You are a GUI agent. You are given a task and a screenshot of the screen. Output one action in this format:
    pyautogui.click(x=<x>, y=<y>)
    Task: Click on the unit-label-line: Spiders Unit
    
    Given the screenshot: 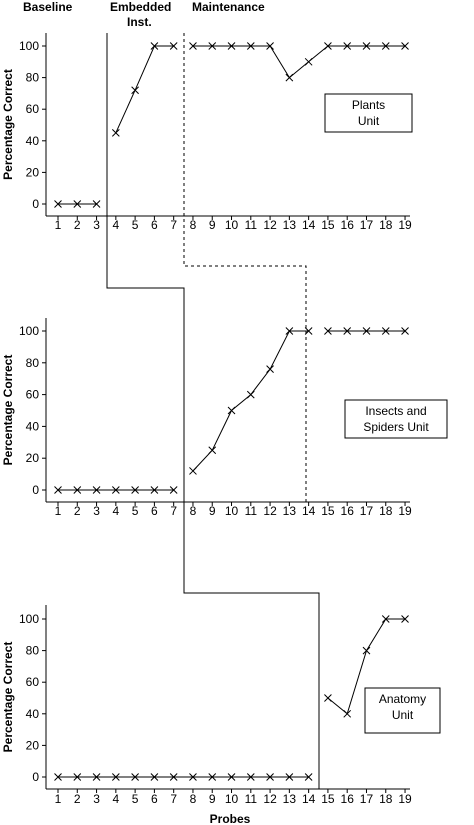 What is the action you would take?
    pyautogui.click(x=396, y=427)
    